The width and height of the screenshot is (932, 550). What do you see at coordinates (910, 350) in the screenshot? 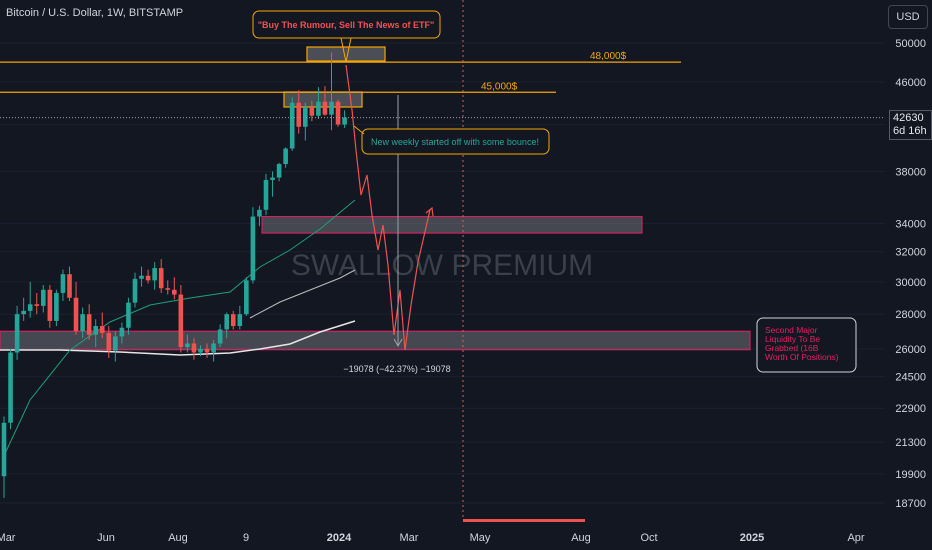
I see `y-tick-label: 26000` at bounding box center [910, 350].